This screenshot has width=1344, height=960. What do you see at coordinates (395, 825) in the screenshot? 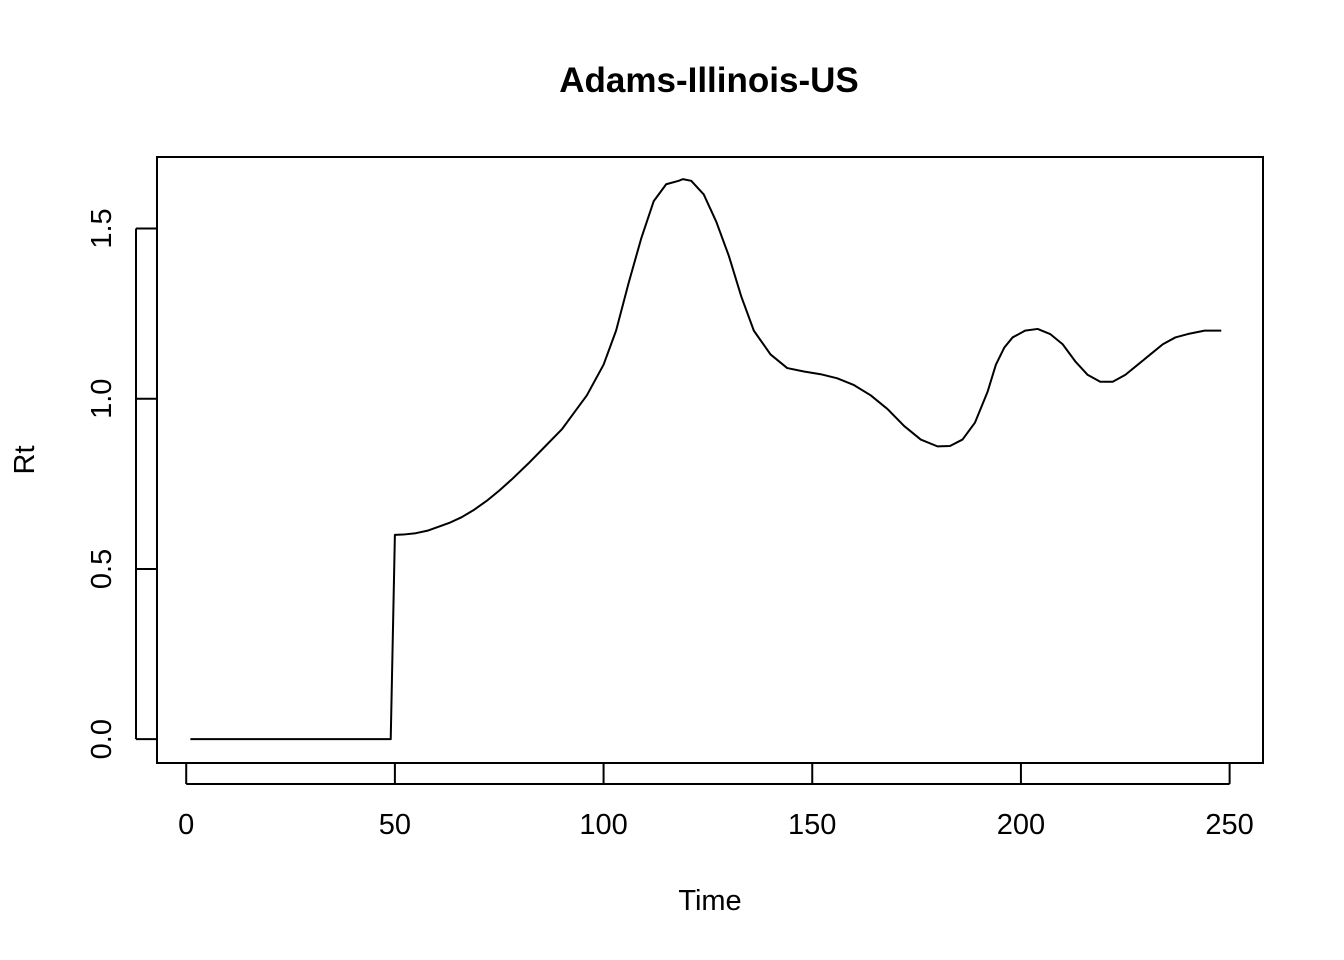
I see `x-tick-label: 50` at bounding box center [395, 825].